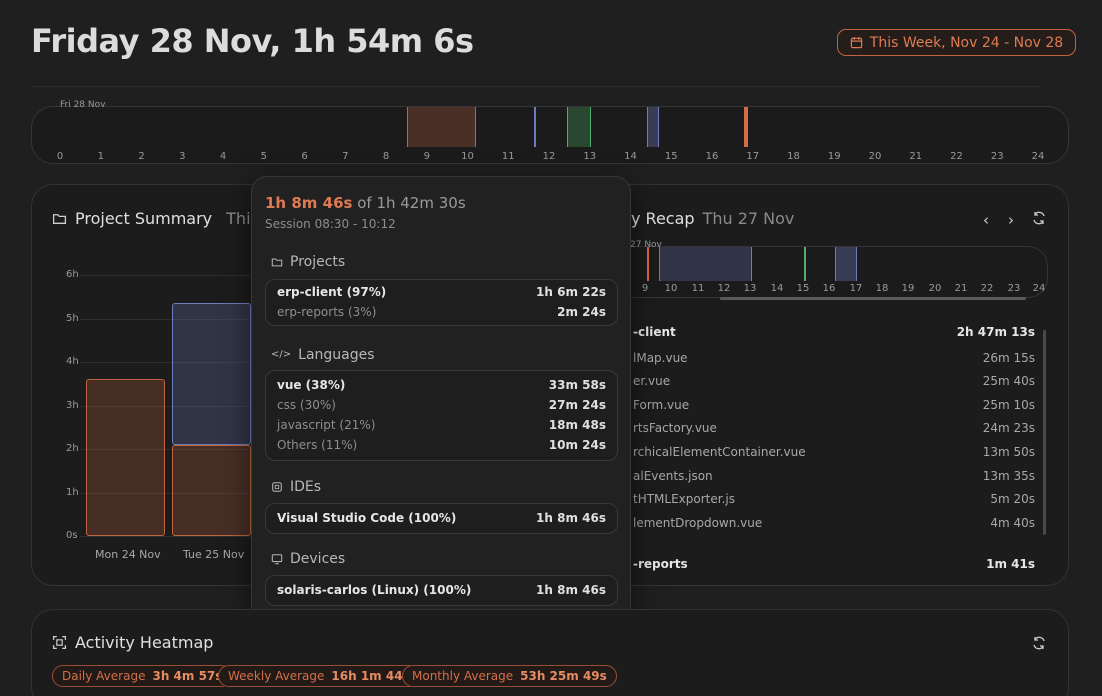 This screenshot has width=1102, height=696. Describe the element at coordinates (698, 288) in the screenshot. I see `recap-tick: 11` at that location.